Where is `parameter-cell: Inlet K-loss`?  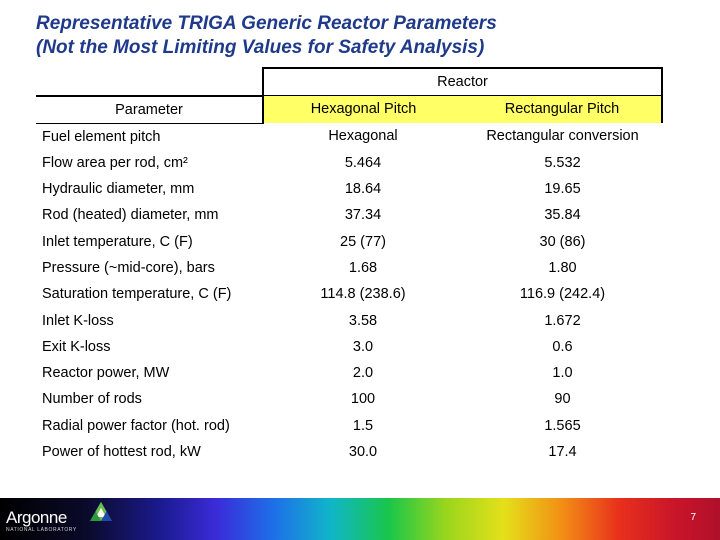 parameter-cell: Inlet K-loss is located at coordinates (78, 320).